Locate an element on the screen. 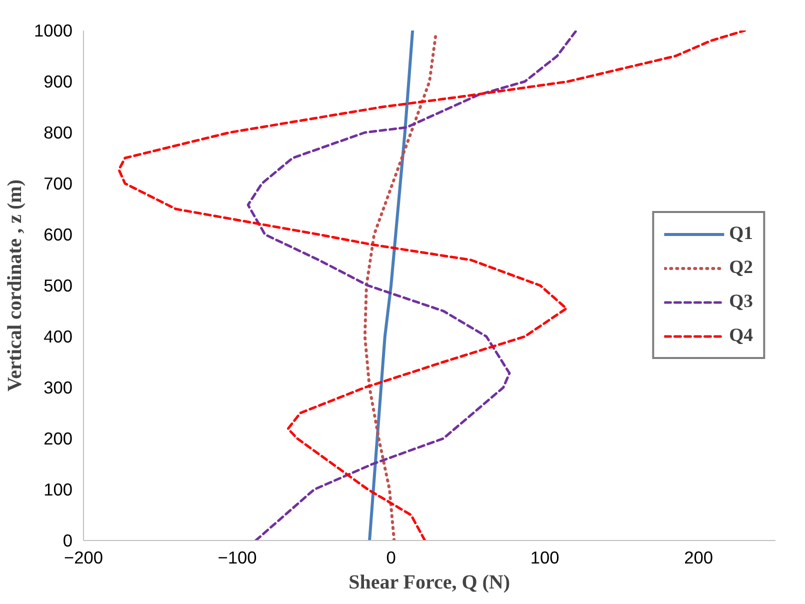 This screenshot has width=805, height=604. legend-label: Q1 is located at coordinates (741, 234).